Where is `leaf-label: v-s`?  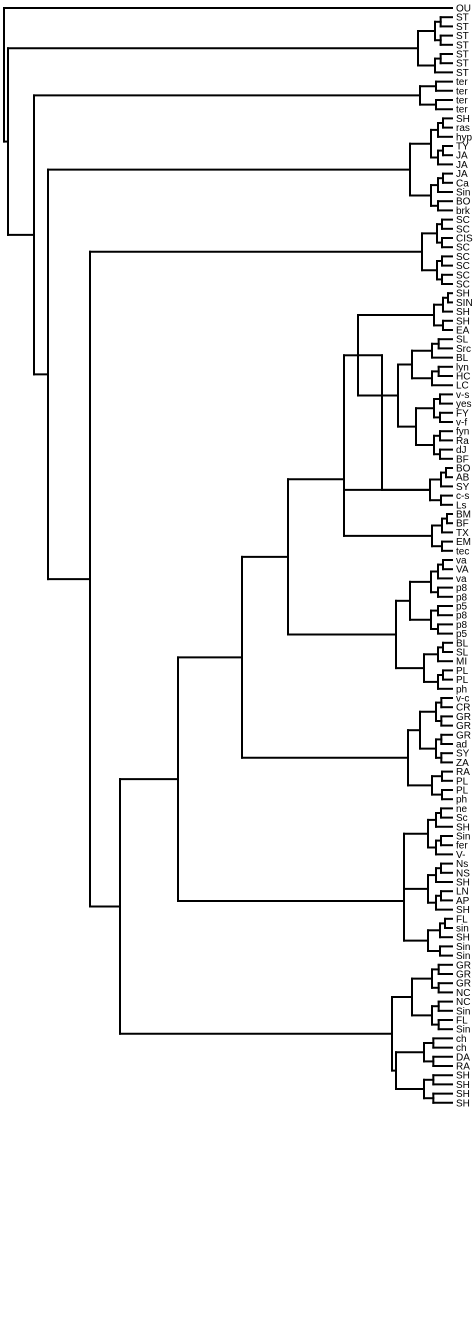
leaf-label: v-s is located at coordinates (462, 395).